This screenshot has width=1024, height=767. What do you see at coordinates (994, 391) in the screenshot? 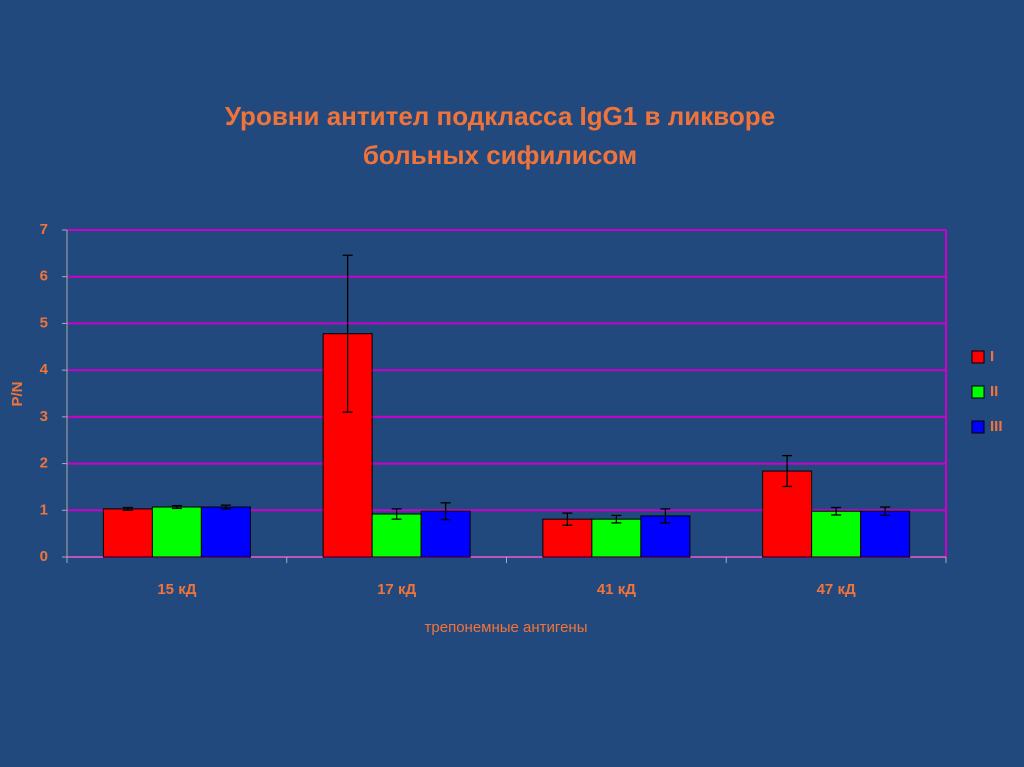
I see `legend-label: II` at bounding box center [994, 391].